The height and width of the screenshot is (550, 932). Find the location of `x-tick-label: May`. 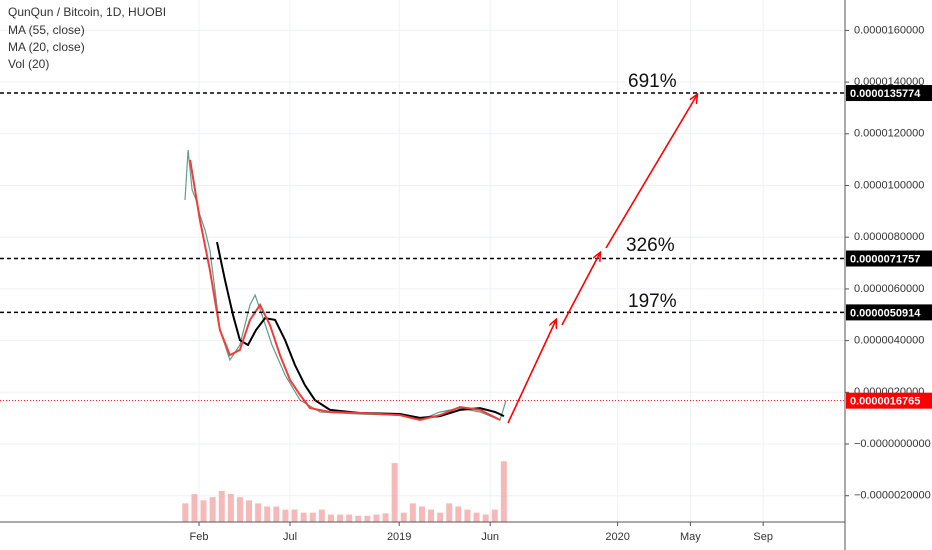

x-tick-label: May is located at coordinates (690, 537).